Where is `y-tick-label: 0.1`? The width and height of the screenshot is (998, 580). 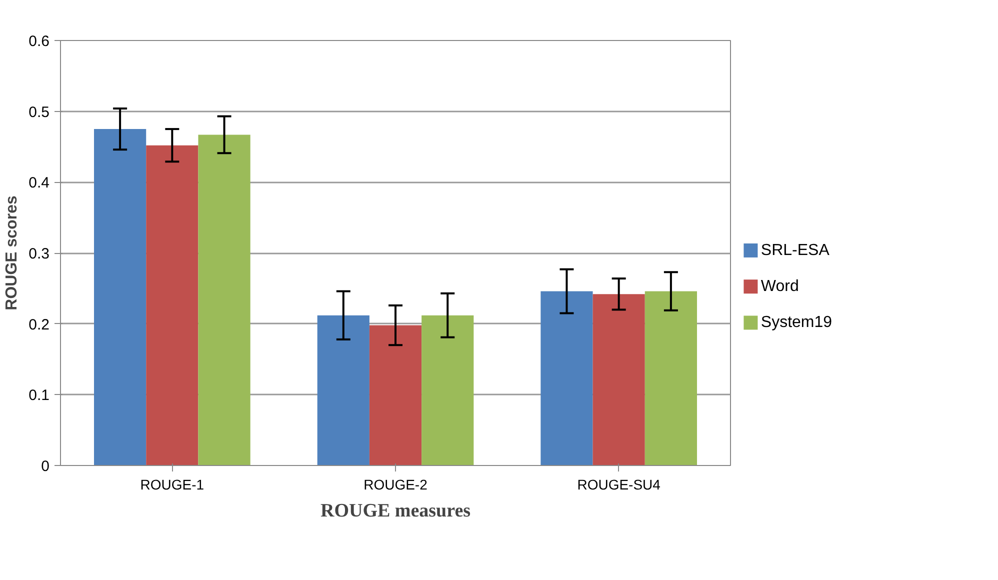
y-tick-label: 0.1 is located at coordinates (39, 395).